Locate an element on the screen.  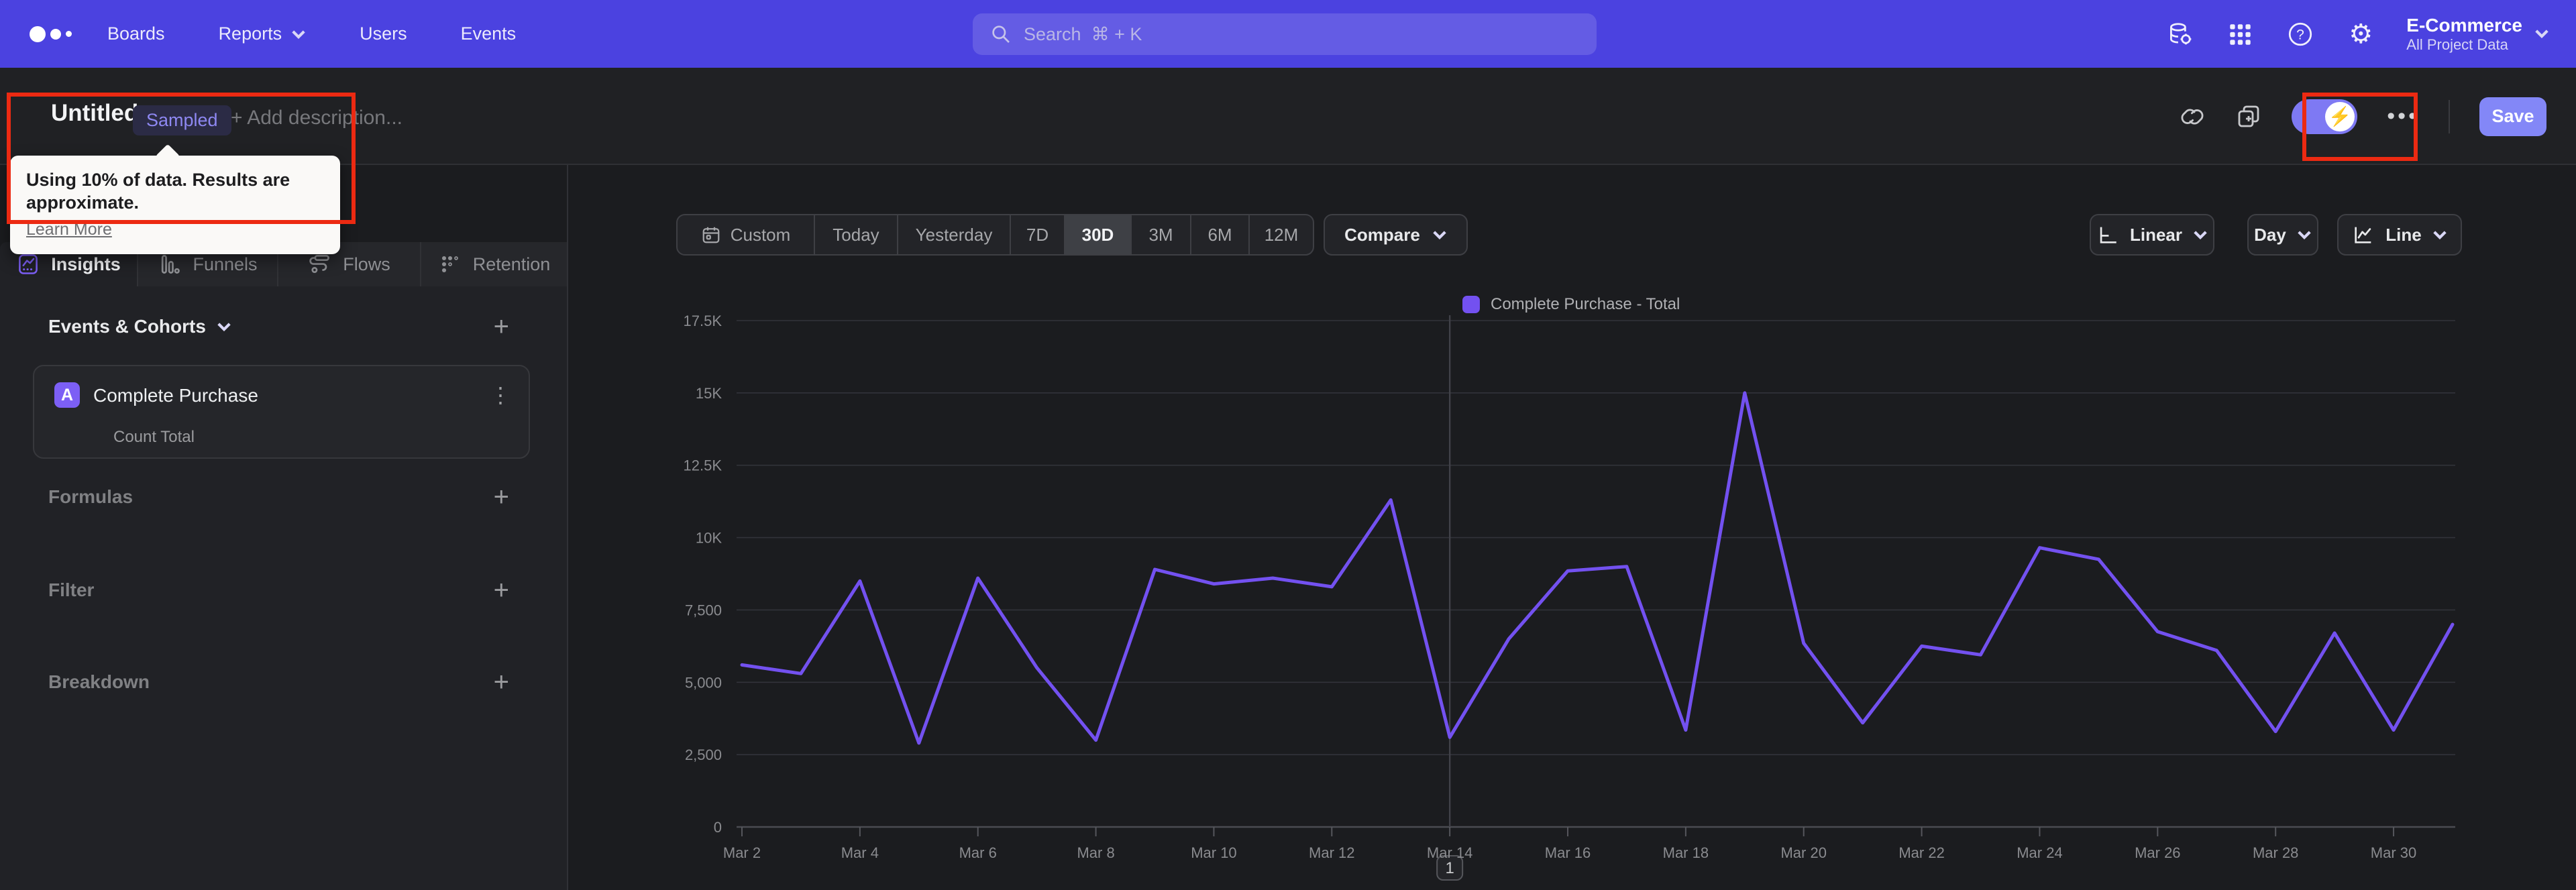
line-chart-icon is located at coordinates (2363, 235).